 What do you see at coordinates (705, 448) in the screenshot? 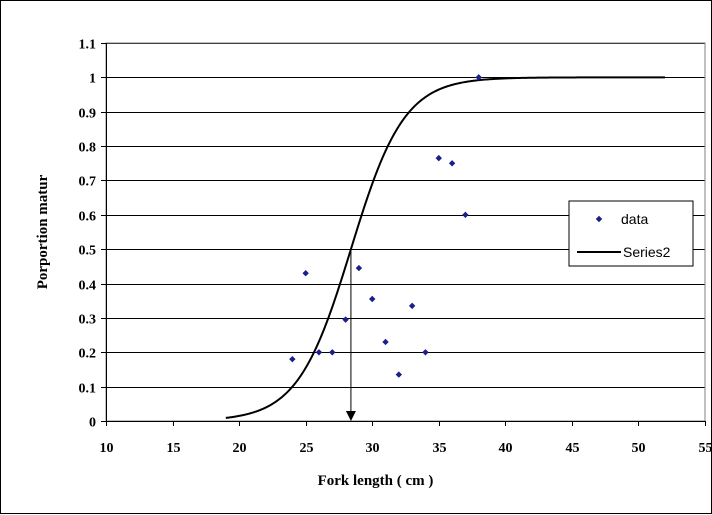
I see `x-tick-label: 55` at bounding box center [705, 448].